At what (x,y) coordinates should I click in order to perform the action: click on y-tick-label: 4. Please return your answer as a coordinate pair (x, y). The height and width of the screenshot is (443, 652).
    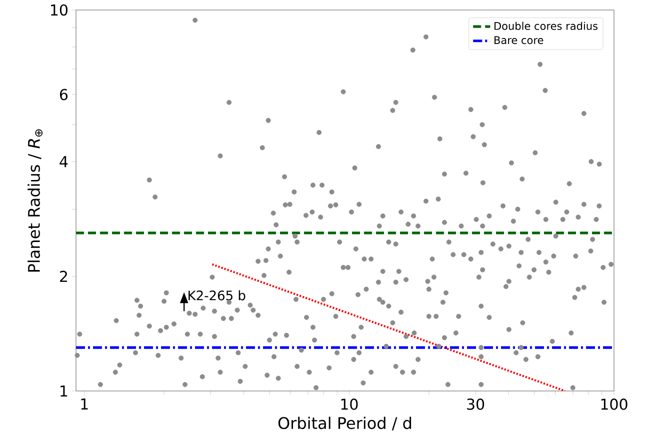
    Looking at the image, I should click on (64, 162).